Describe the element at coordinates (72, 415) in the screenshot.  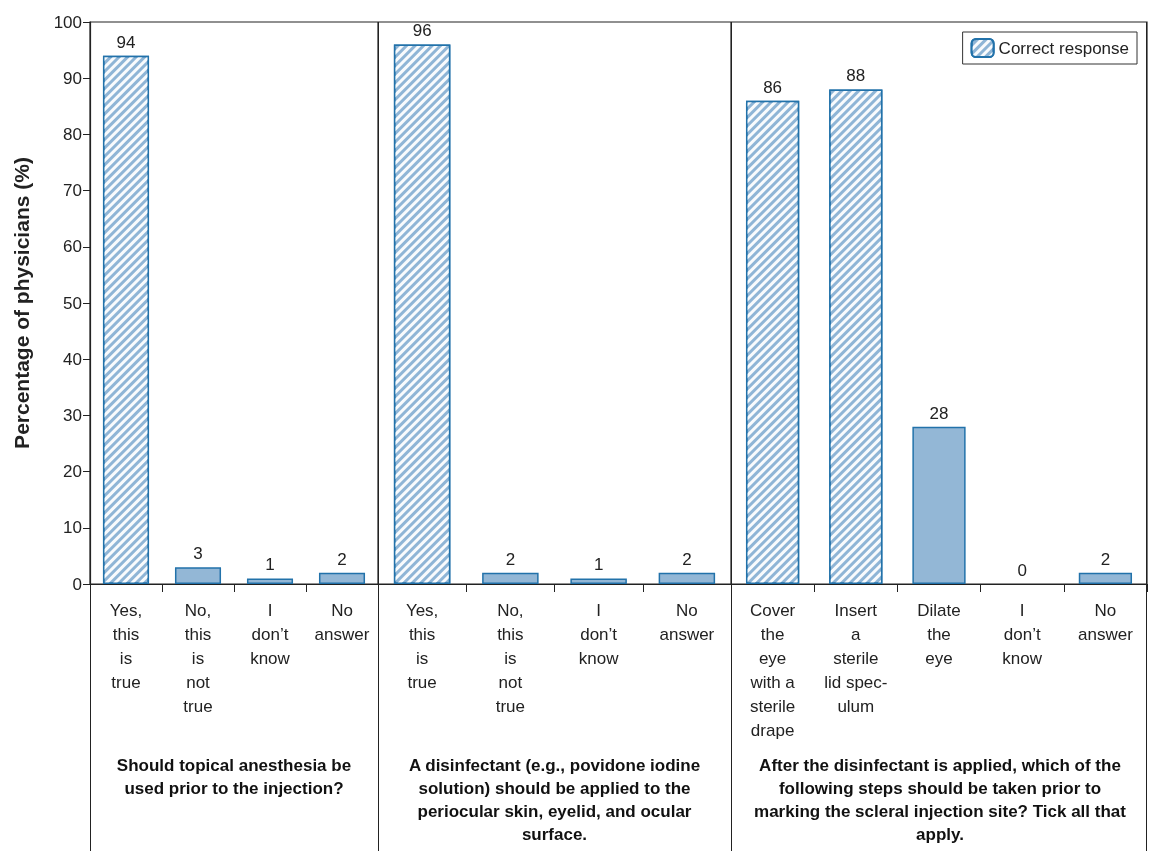
I see `y-tick-label: 30` at that location.